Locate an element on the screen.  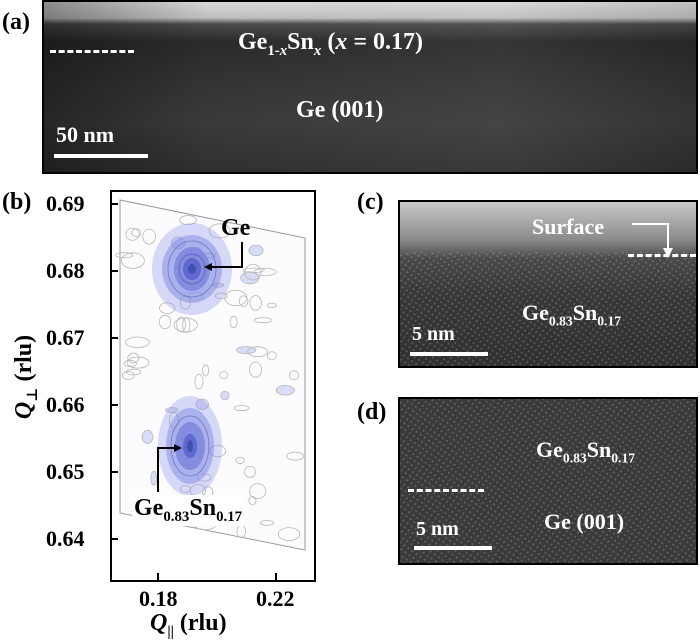
y-tick-label: 0.66 is located at coordinates (65, 404).